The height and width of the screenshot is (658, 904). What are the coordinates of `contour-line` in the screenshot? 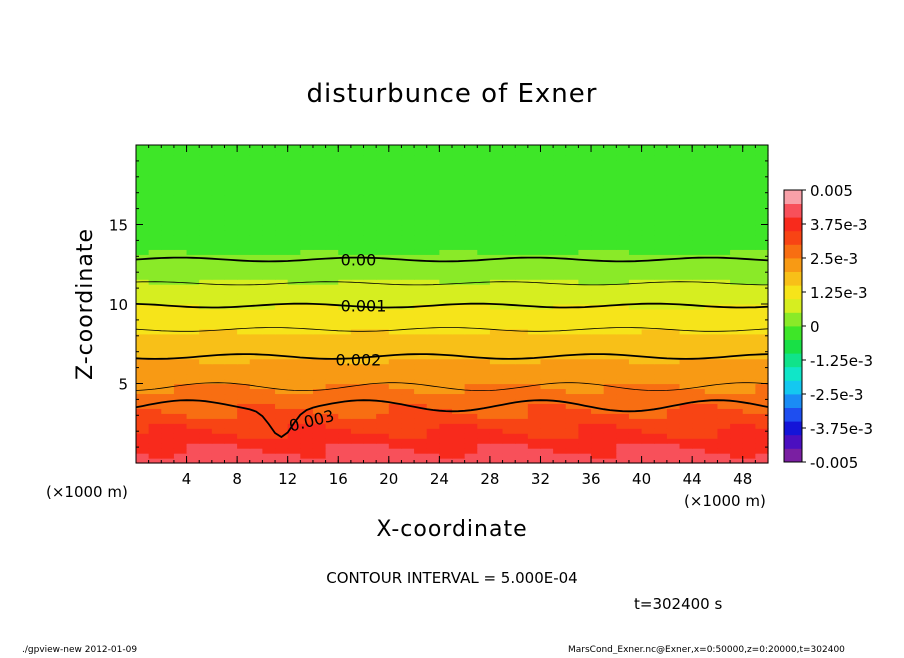 It's located at (451, 283).